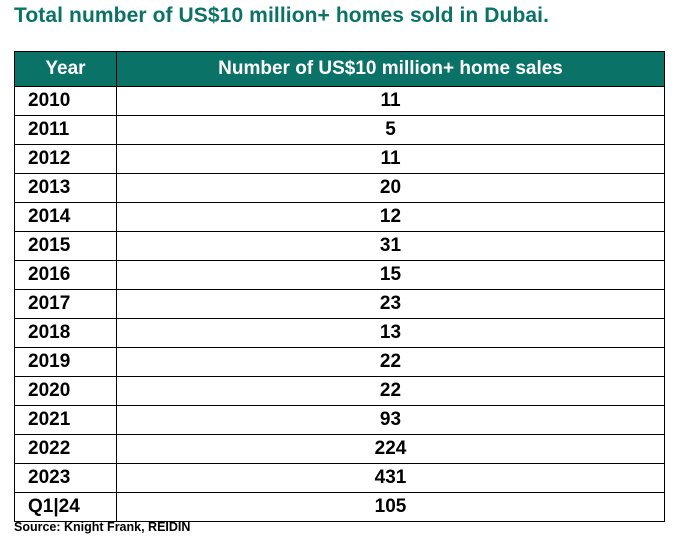  What do you see at coordinates (102, 527) in the screenshot?
I see `source-note: Source: Knight Frank, REIDIN` at bounding box center [102, 527].